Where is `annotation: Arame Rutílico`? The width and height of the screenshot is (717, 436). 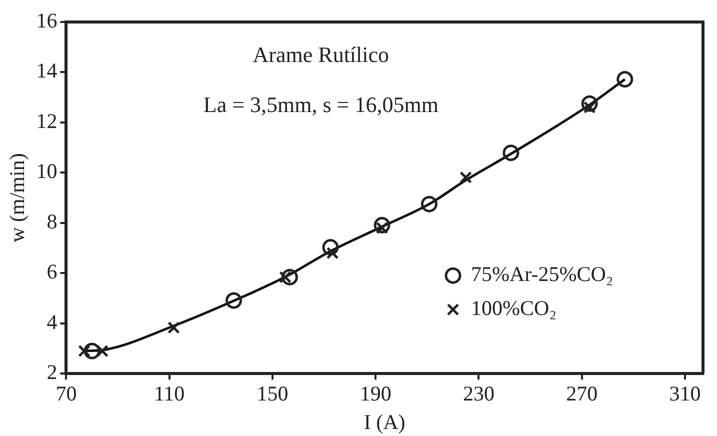 annotation: Arame Rutílico is located at coordinates (321, 54).